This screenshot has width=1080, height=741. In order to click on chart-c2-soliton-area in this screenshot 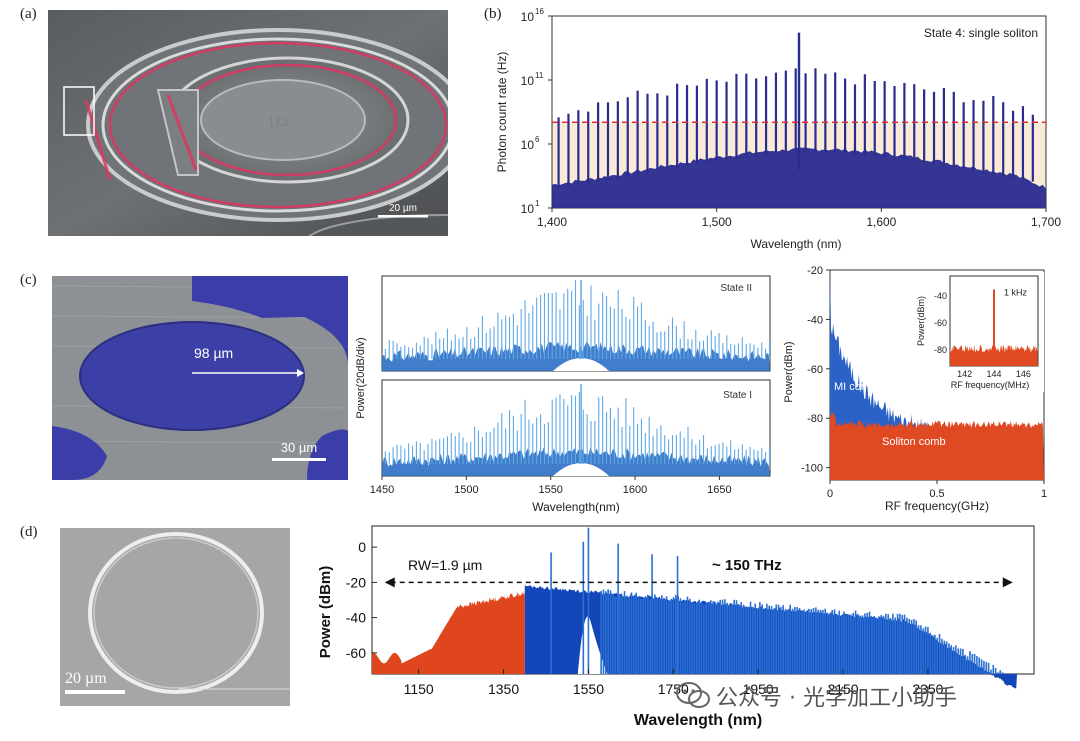, I will do `click(937, 446)`.